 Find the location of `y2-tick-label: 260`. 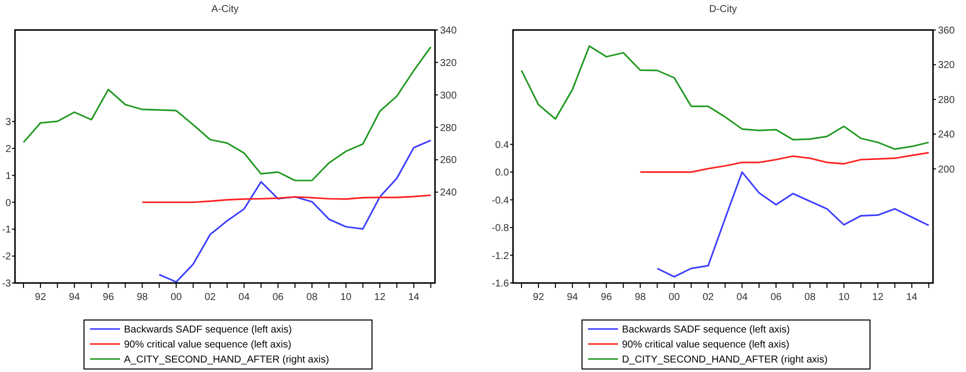

y2-tick-label: 260 is located at coordinates (449, 160).